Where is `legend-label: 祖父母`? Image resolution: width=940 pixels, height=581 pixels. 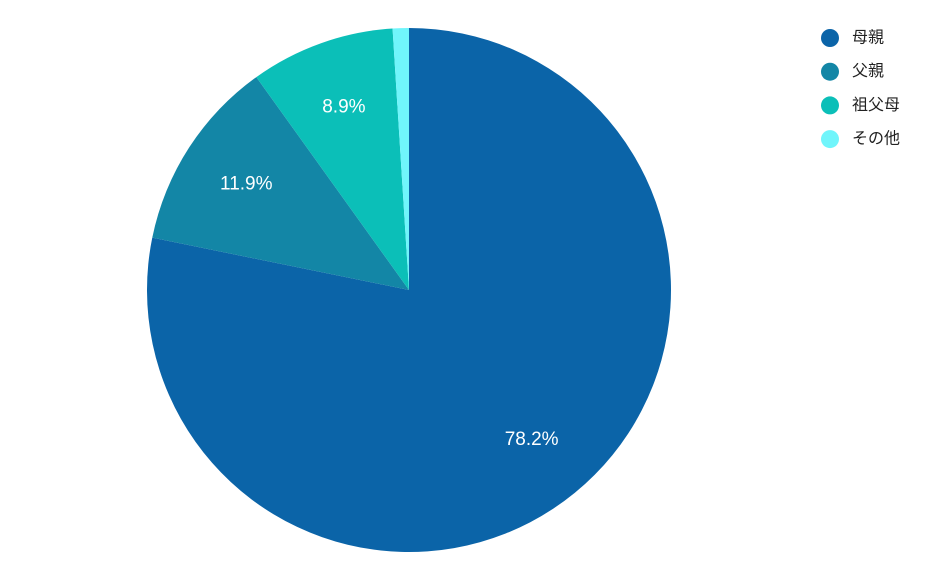
legend-label: 祖父母 is located at coordinates (876, 104).